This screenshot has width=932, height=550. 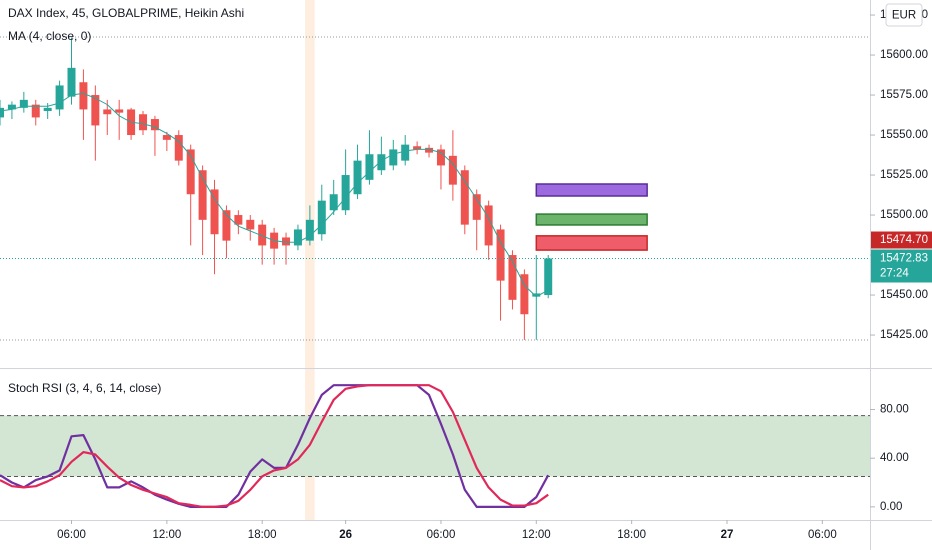 What do you see at coordinates (894, 458) in the screenshot?
I see `y-tick-label: 40.00` at bounding box center [894, 458].